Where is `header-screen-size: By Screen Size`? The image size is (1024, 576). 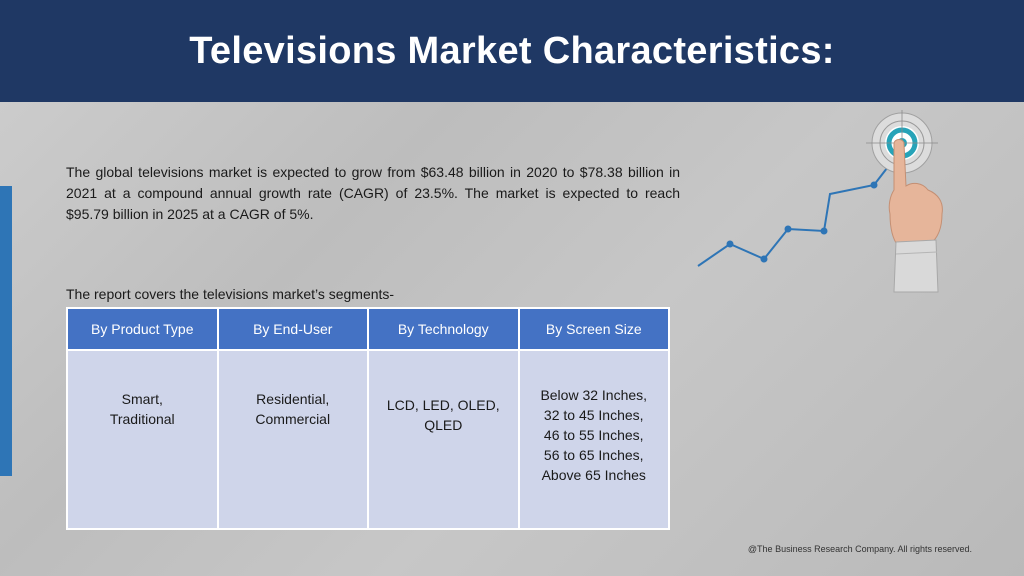 header-screen-size: By Screen Size is located at coordinates (593, 329).